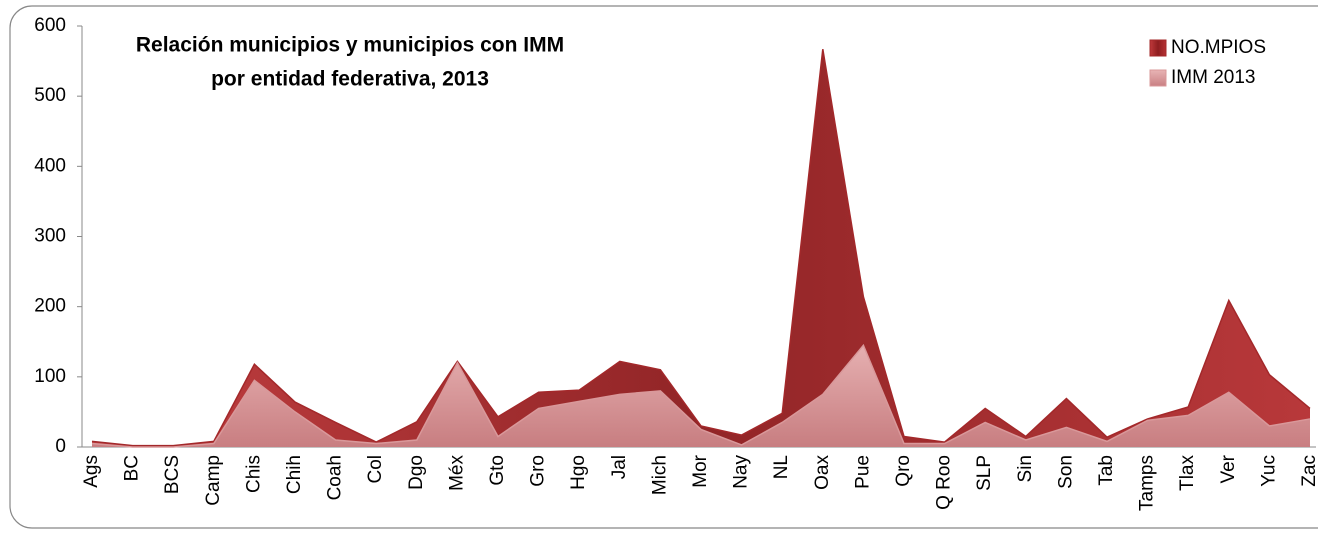  I want to click on x-tick-label: BC, so click(132, 468).